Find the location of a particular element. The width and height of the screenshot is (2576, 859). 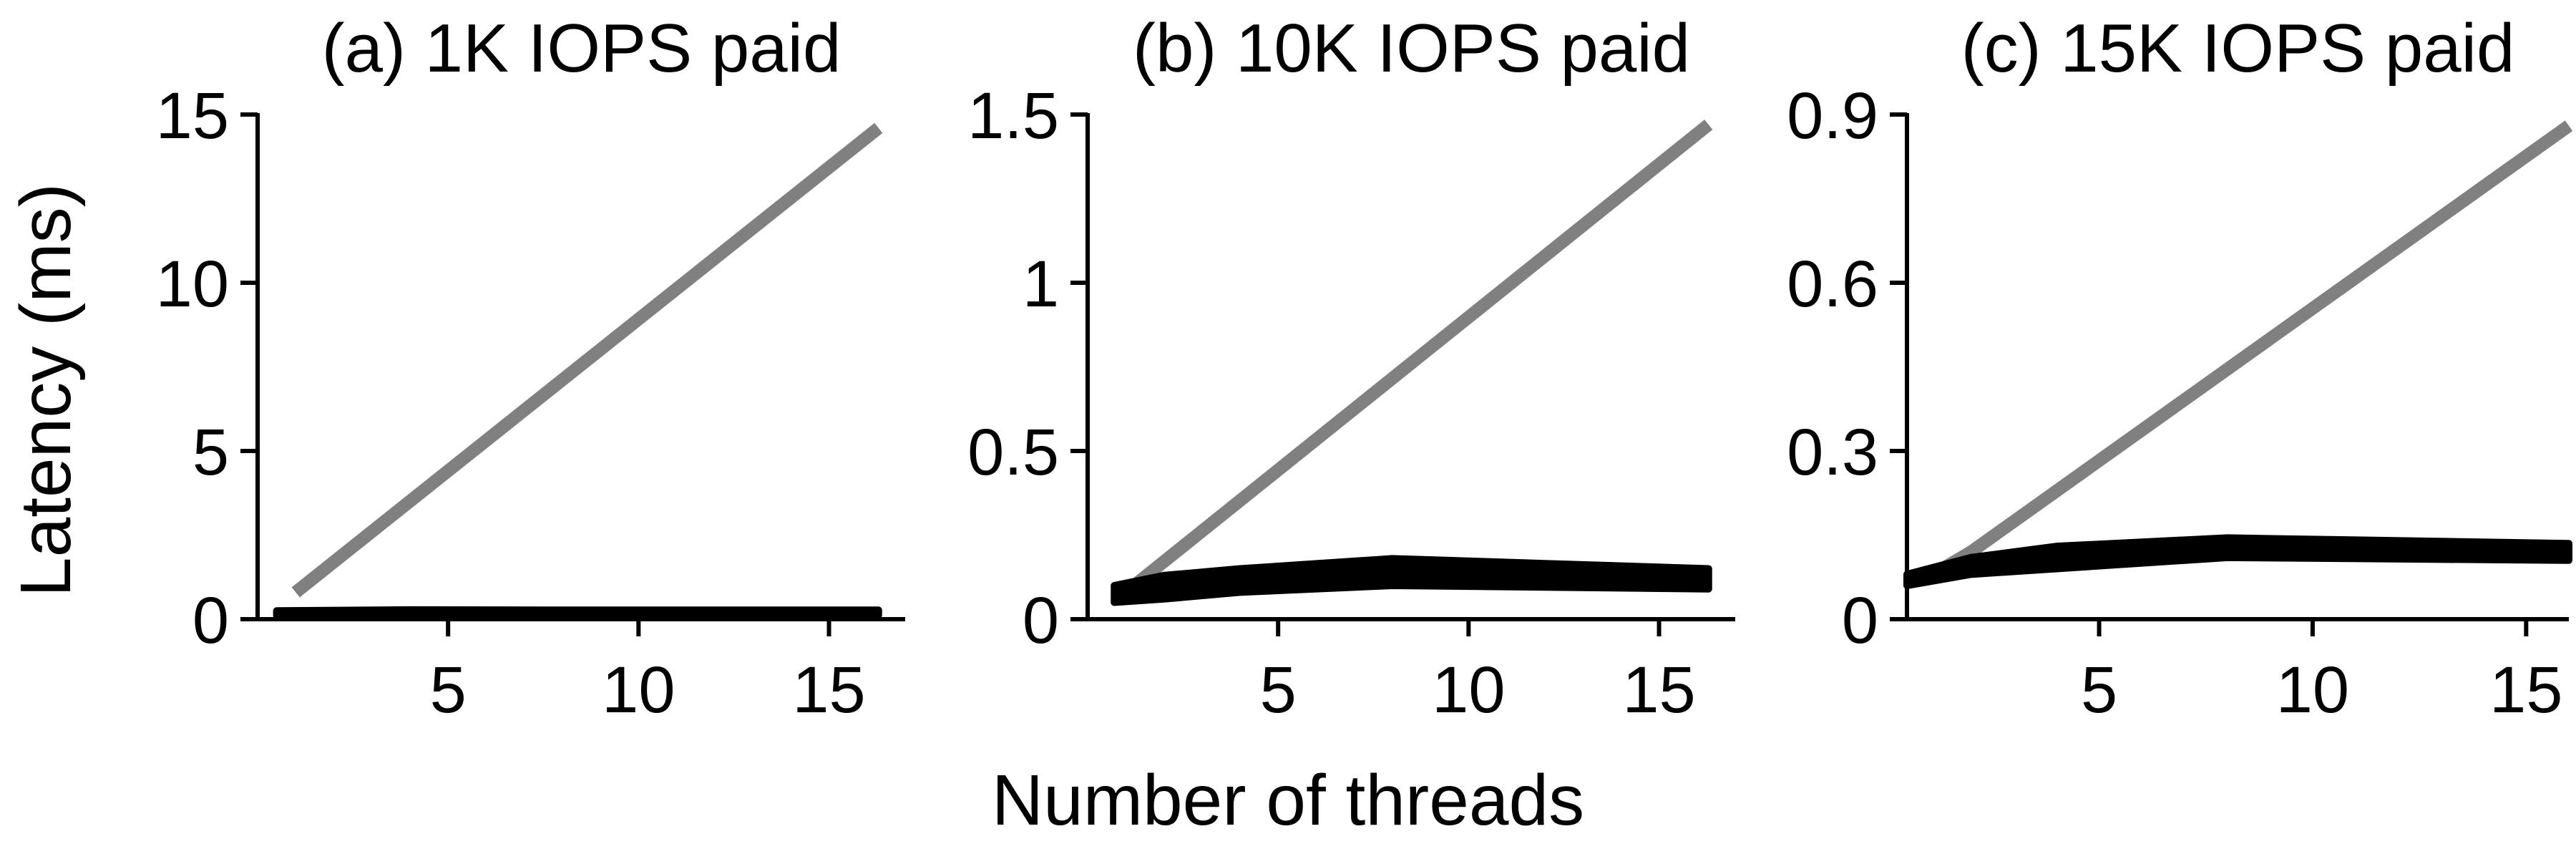

panel-title: (b) 10K IOPS paid is located at coordinates (1411, 48).